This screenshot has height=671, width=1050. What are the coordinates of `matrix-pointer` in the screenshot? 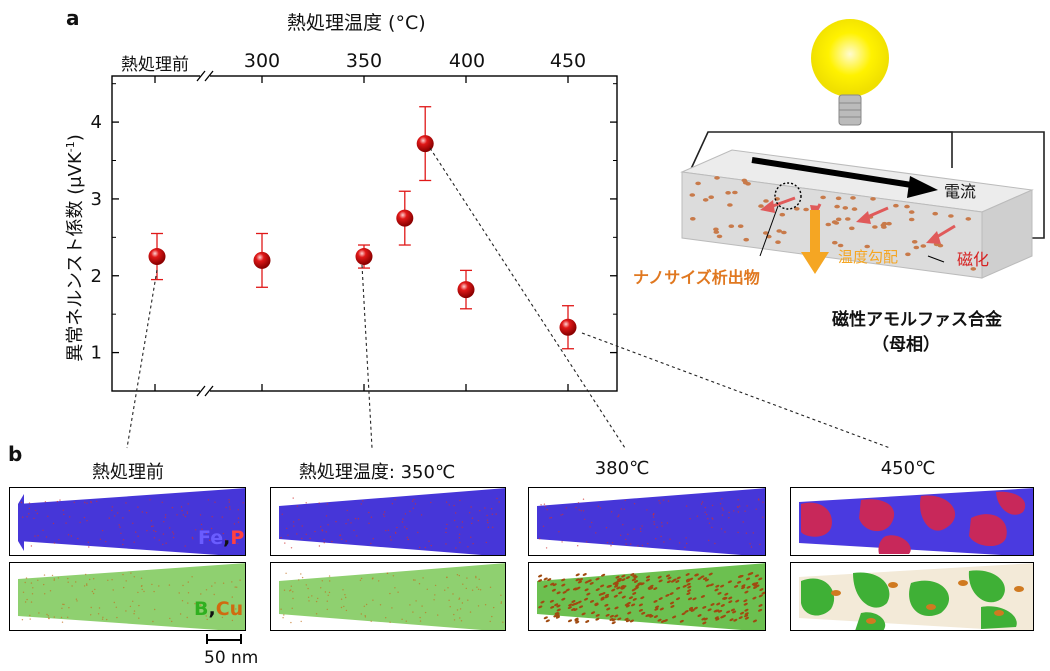 It's located at (936, 259).